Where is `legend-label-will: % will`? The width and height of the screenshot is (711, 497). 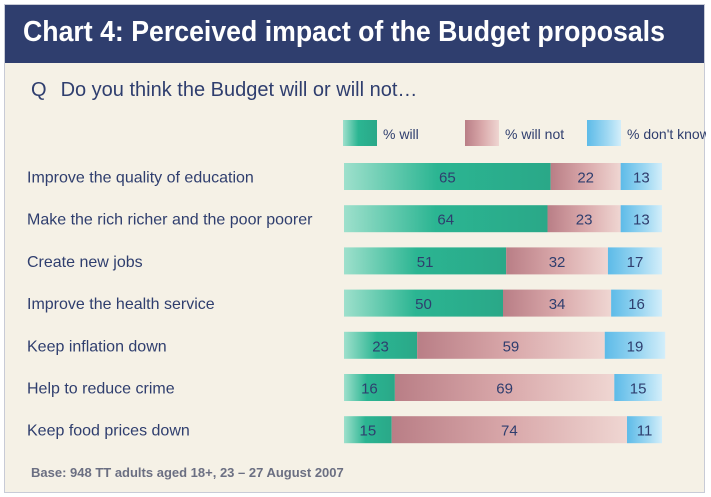 legend-label-will: % will is located at coordinates (401, 134).